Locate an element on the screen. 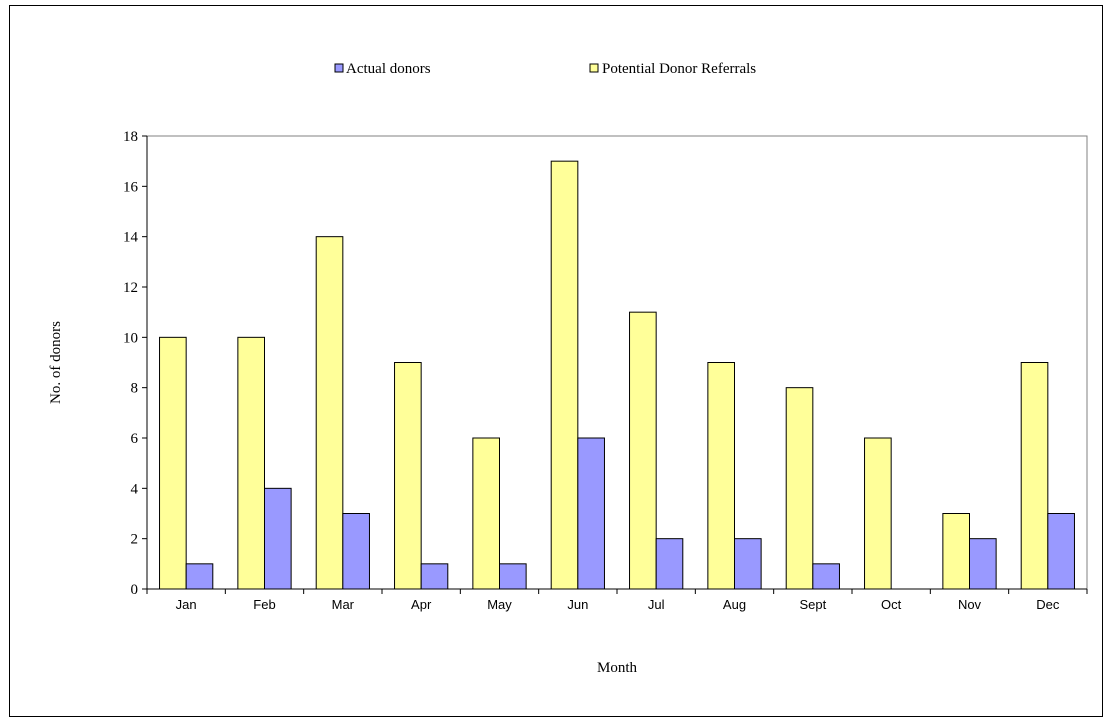  bar-actual-donors-jun is located at coordinates (591, 513).